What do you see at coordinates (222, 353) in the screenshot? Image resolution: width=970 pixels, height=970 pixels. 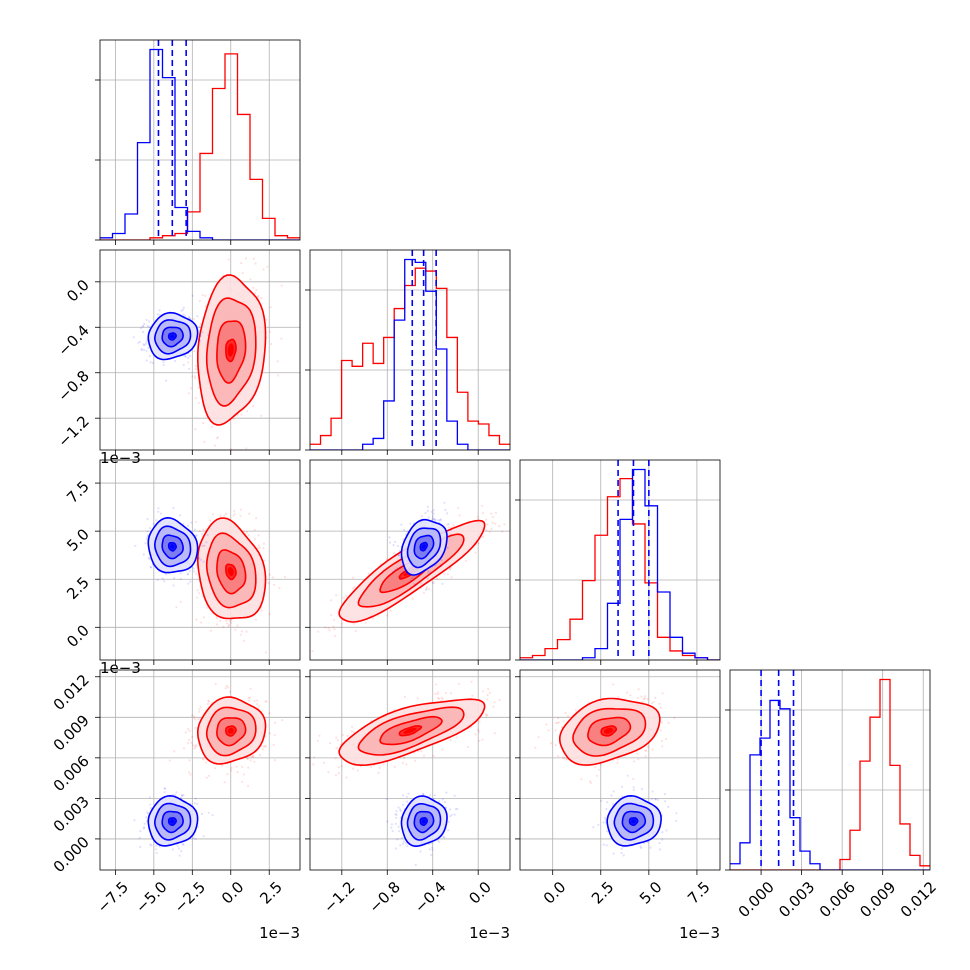 I see `cloud-red` at bounding box center [222, 353].